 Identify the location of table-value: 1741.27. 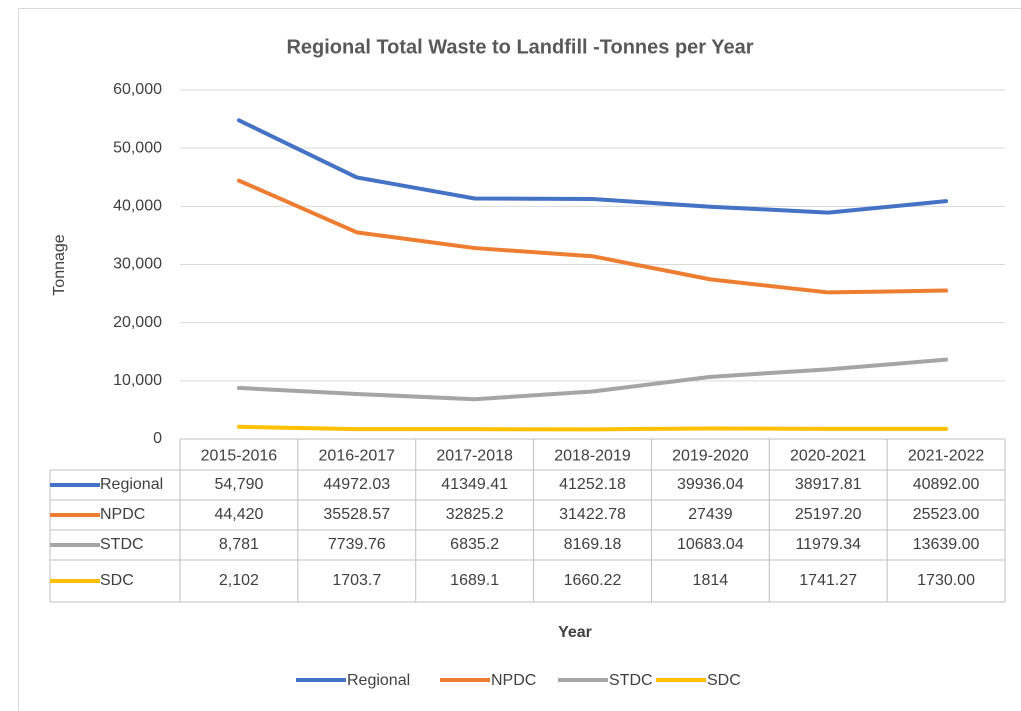
(828, 580).